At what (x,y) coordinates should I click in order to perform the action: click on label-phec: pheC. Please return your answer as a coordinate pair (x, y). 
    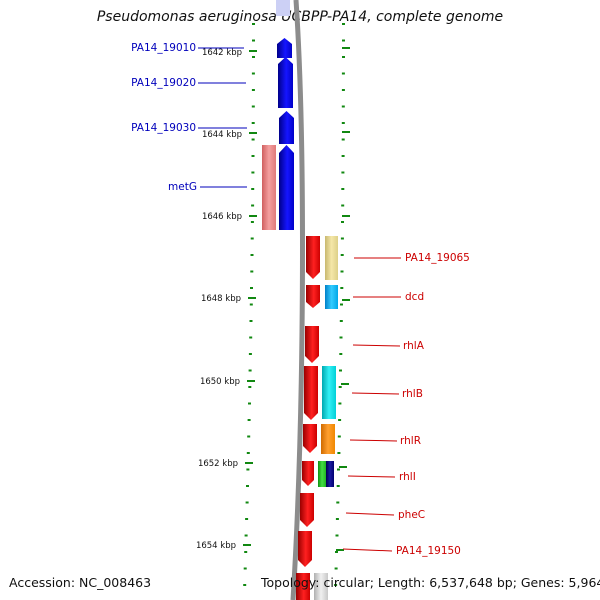
    Looking at the image, I should click on (385, 515).